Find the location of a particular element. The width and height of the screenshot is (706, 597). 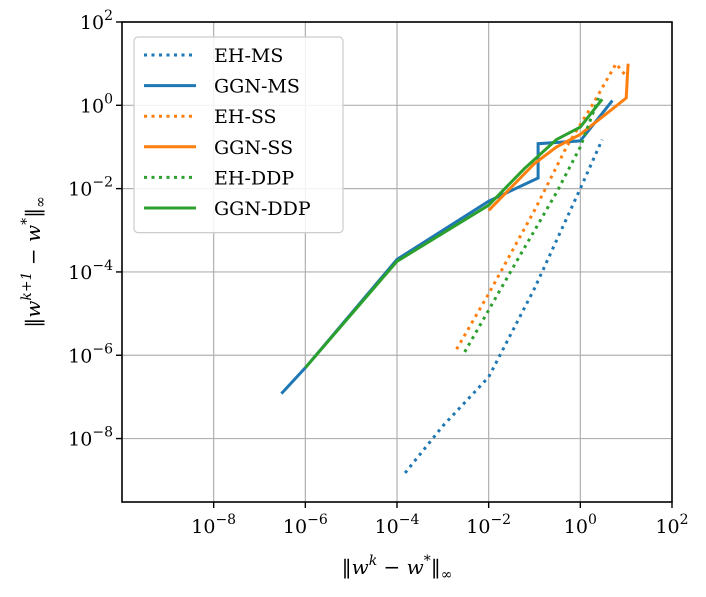

series-line-eh-ddp is located at coordinates (532, 225).